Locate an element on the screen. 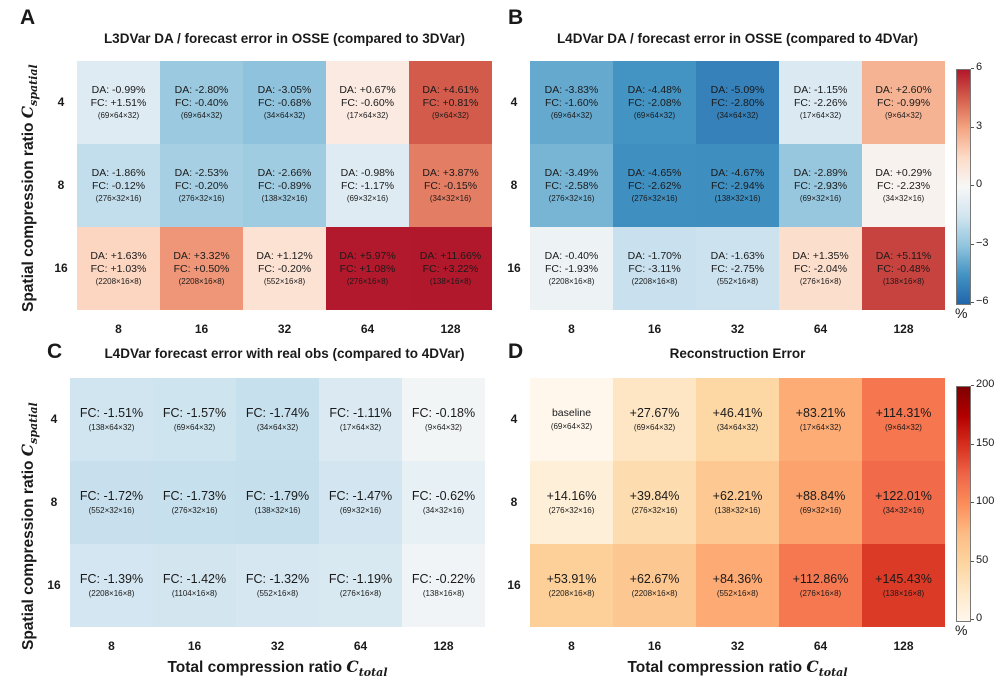 The image size is (1000, 689). colorbar-tick-label: 200 is located at coordinates (982, 384).